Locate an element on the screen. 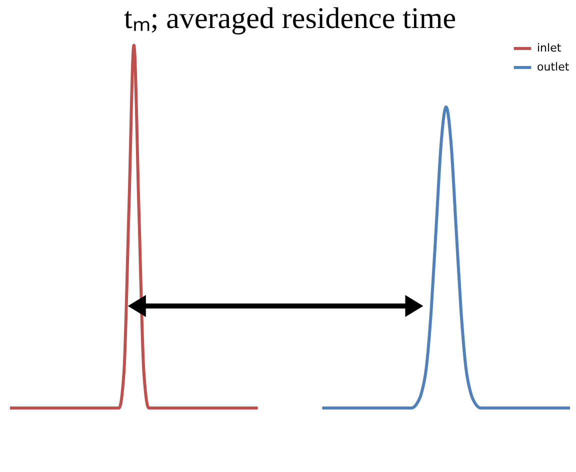 This screenshot has height=472, width=576. chart-title: tₘ; averaged residence time is located at coordinates (290, 18).